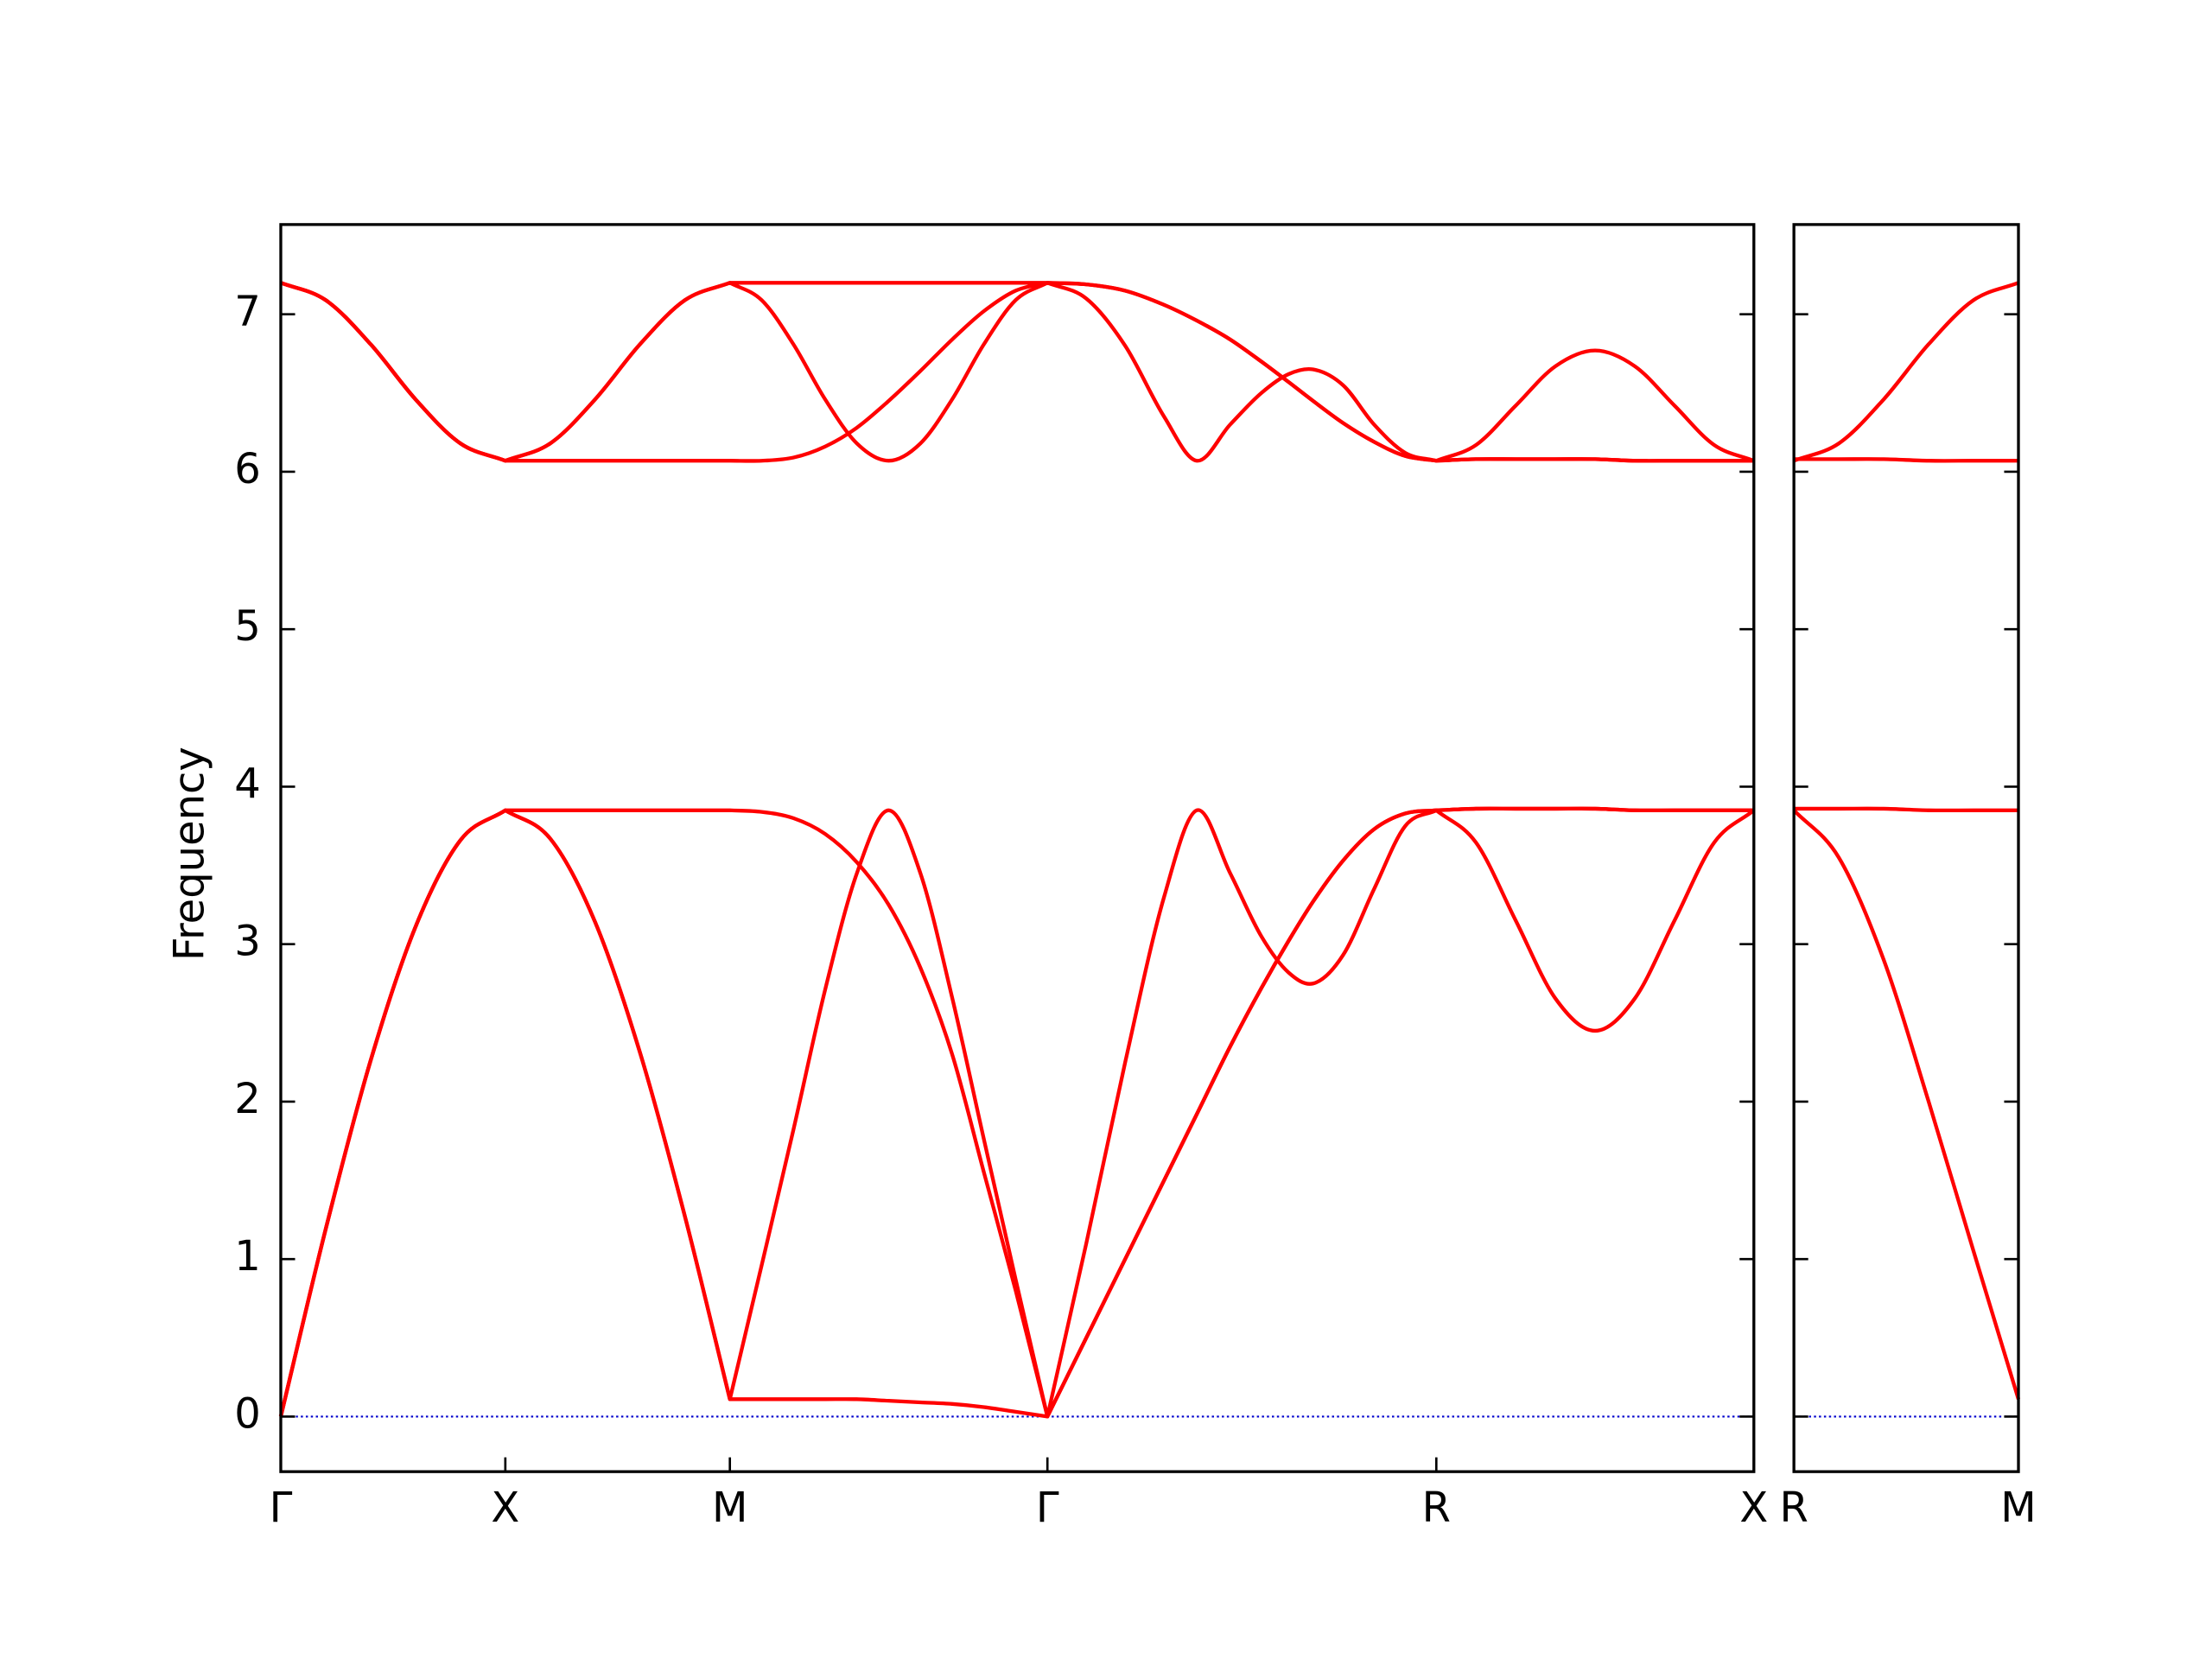  I want to click on y-tick-label: 7, so click(247, 312).